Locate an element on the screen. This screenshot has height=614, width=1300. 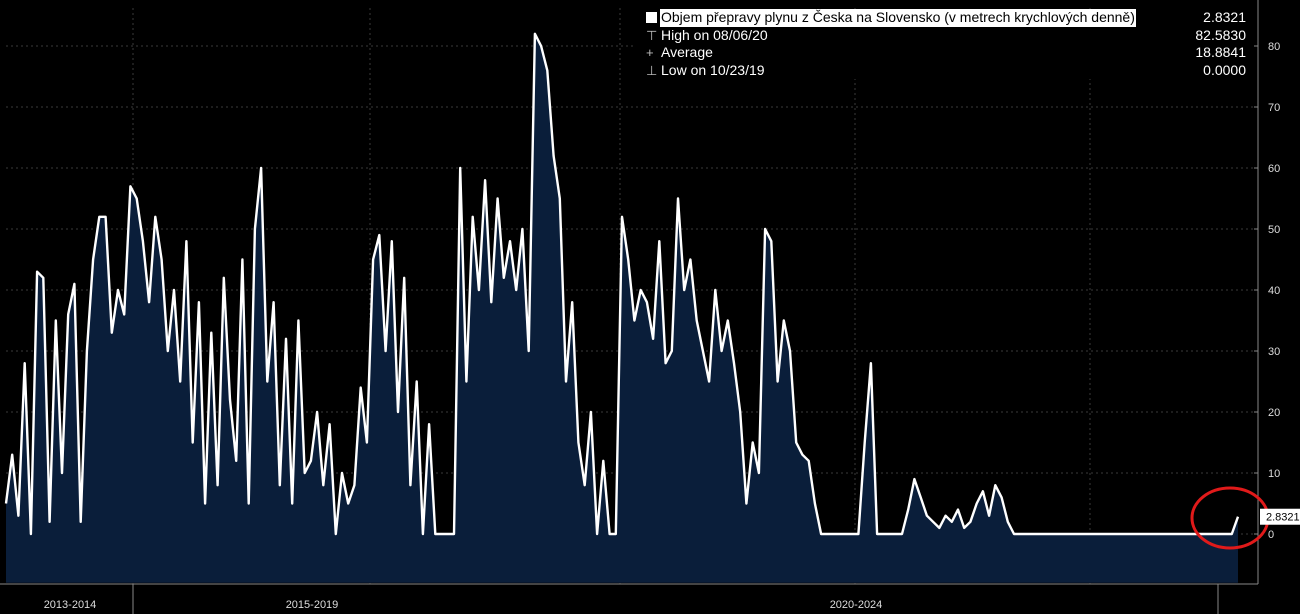
y-tick-label-40: 40 is located at coordinates (1274, 291).